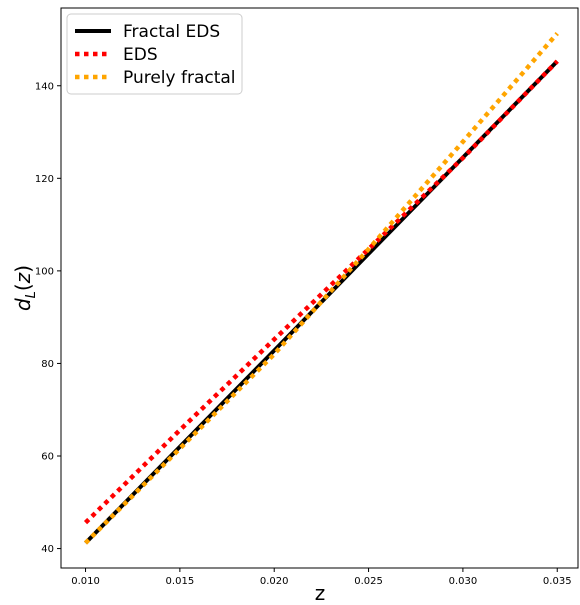 The height and width of the screenshot is (605, 580). Describe the element at coordinates (44, 86) in the screenshot. I see `y-tick-label: 140` at that location.